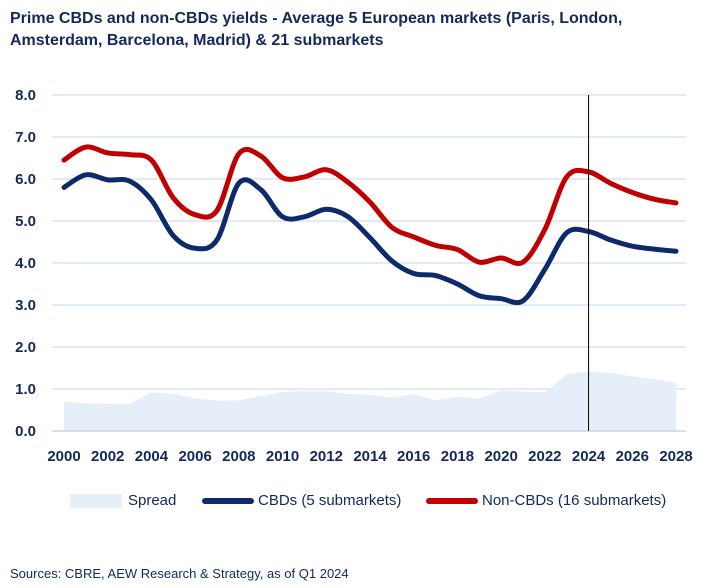  I want to click on spread-area, so click(370, 401).